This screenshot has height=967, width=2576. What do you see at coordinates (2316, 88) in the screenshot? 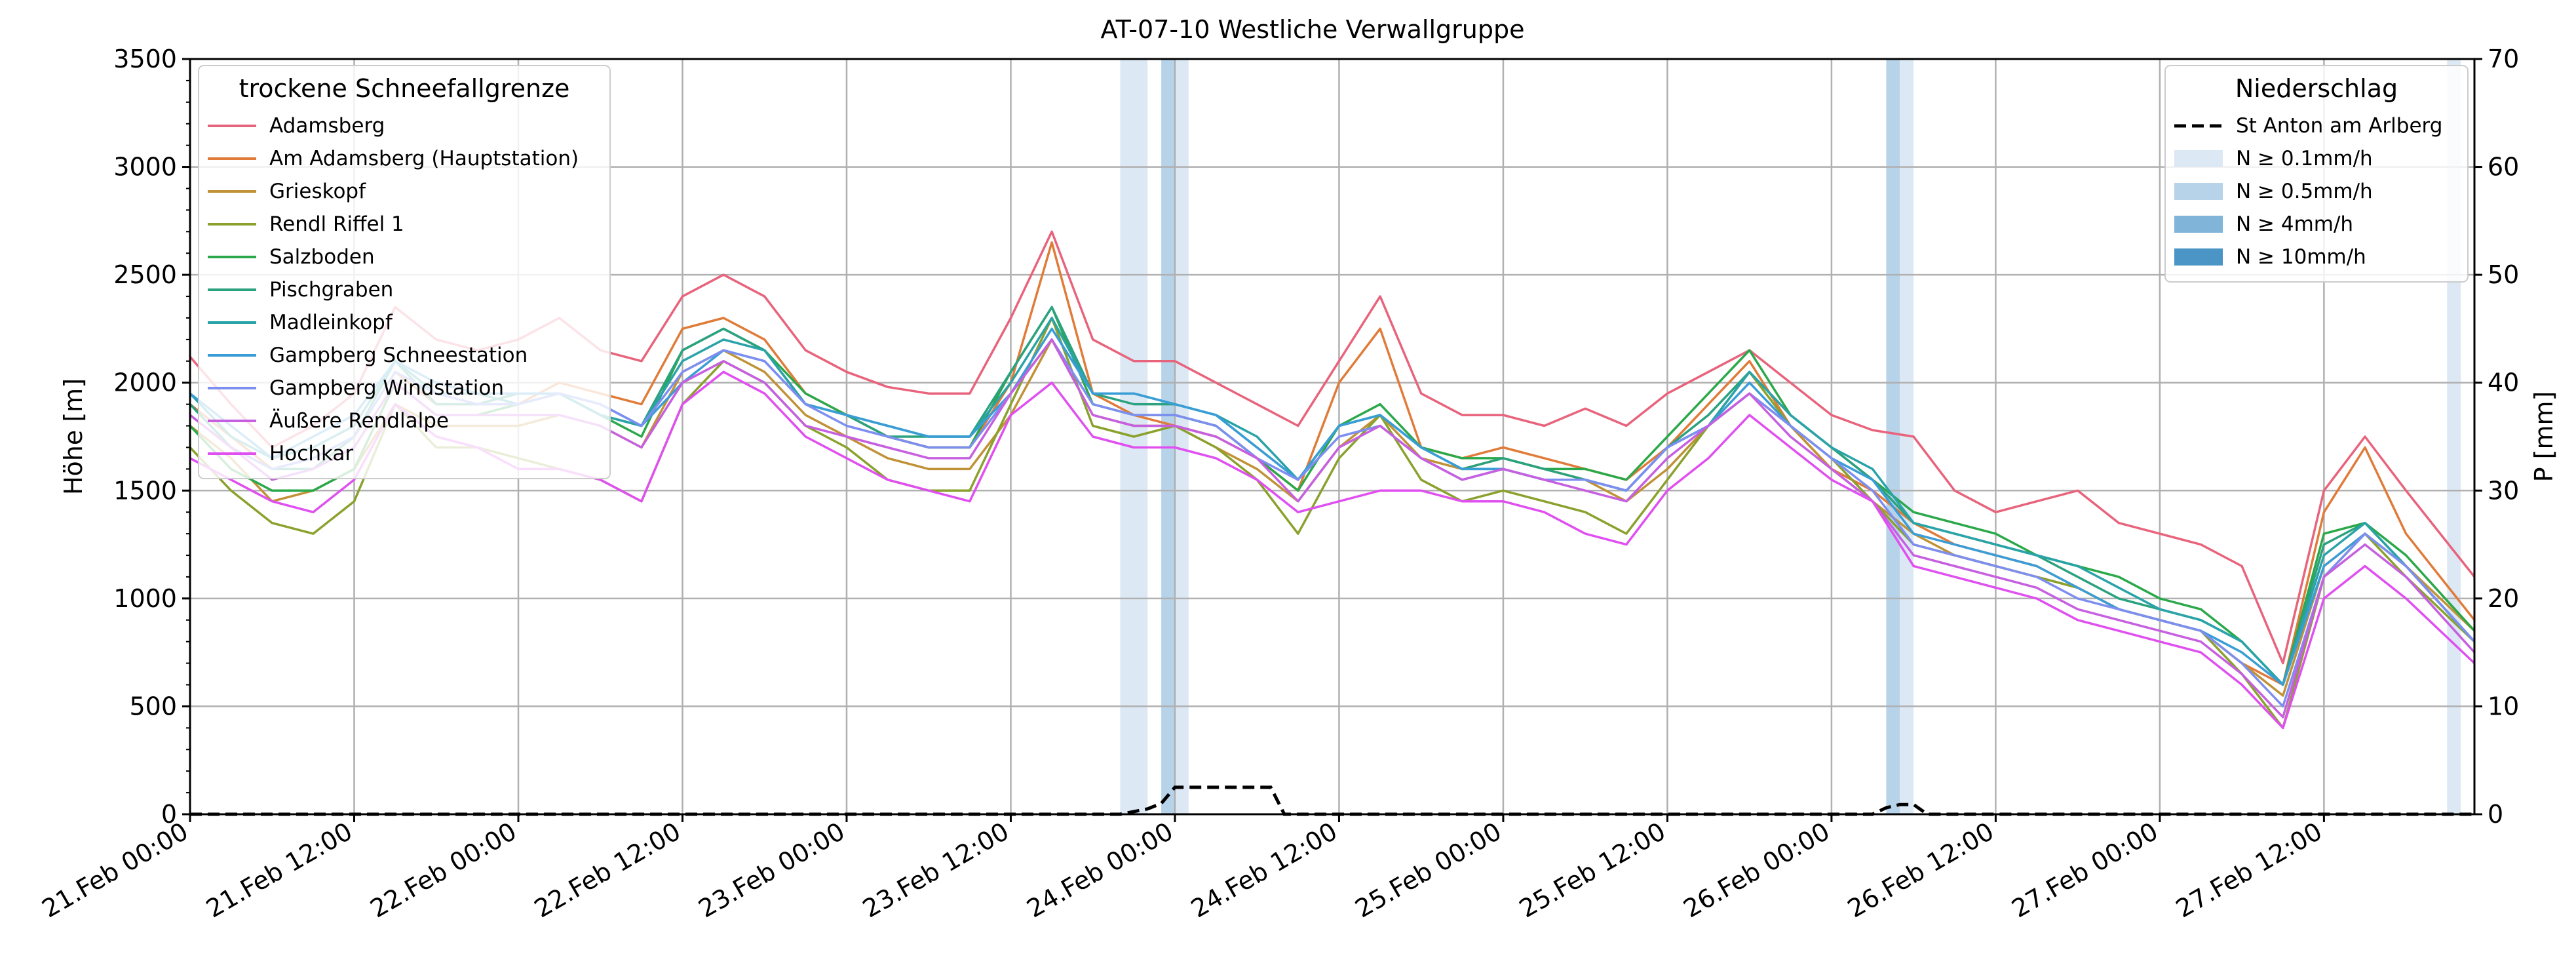
I see `legend-right-title: Niederschlag` at bounding box center [2316, 88].